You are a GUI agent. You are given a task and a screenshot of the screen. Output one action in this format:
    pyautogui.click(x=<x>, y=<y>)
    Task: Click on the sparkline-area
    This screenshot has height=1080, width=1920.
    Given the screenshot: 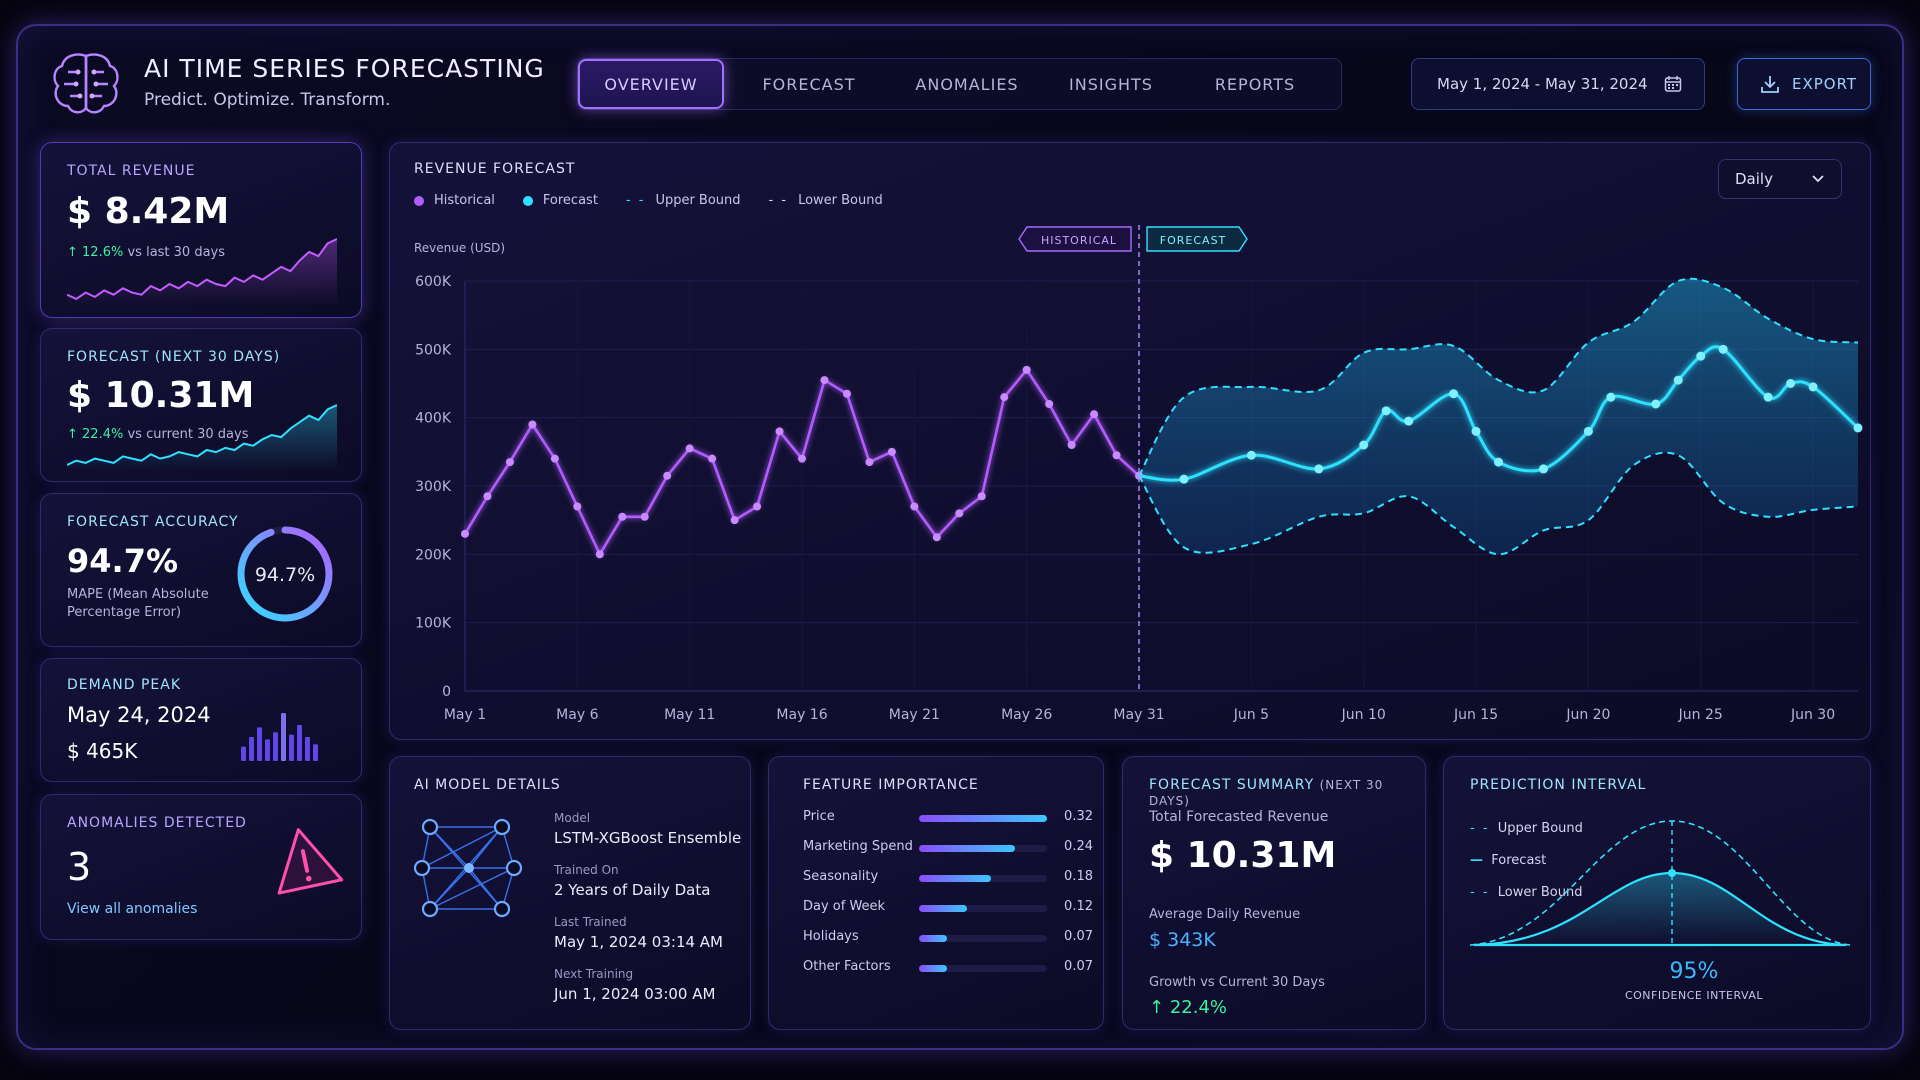 What is the action you would take?
    pyautogui.click(x=202, y=272)
    